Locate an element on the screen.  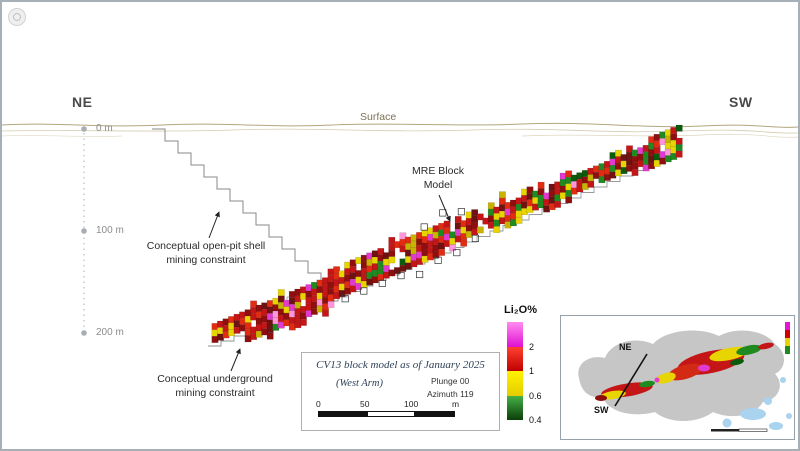
inset-canvas is located at coordinates (685, 377).